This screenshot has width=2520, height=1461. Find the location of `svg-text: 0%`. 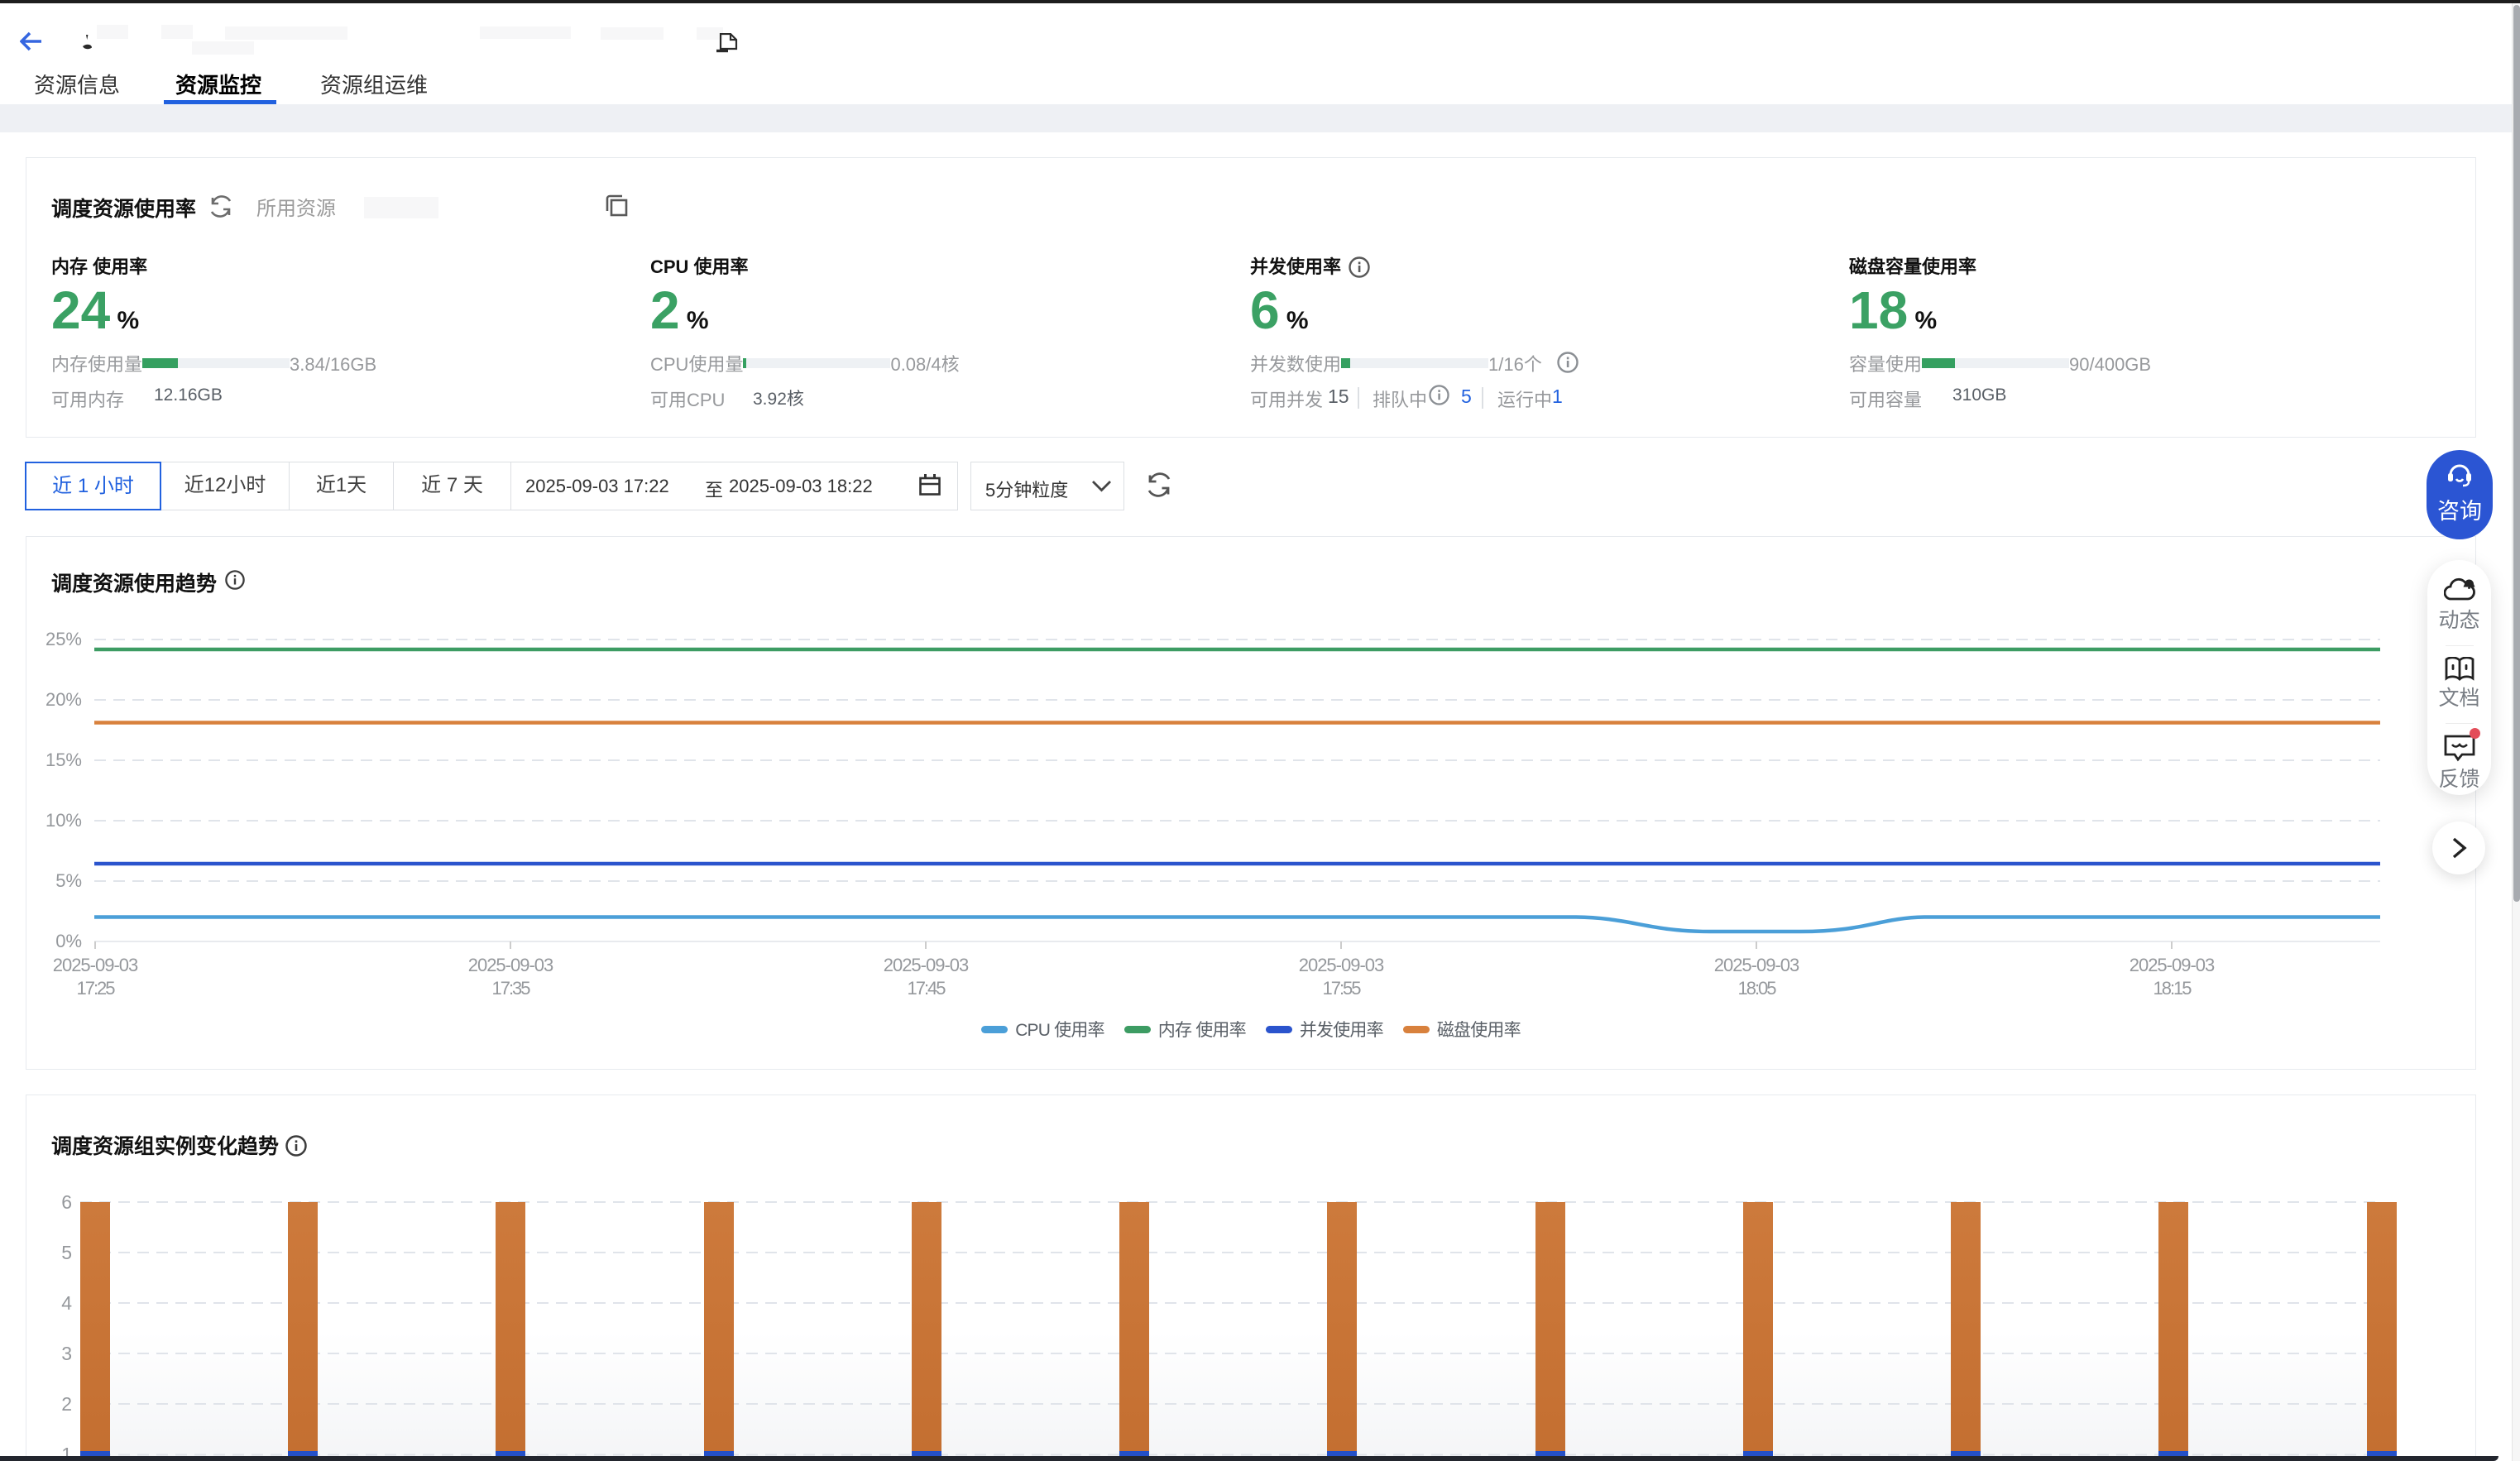

svg-text: 0% is located at coordinates (68, 941).